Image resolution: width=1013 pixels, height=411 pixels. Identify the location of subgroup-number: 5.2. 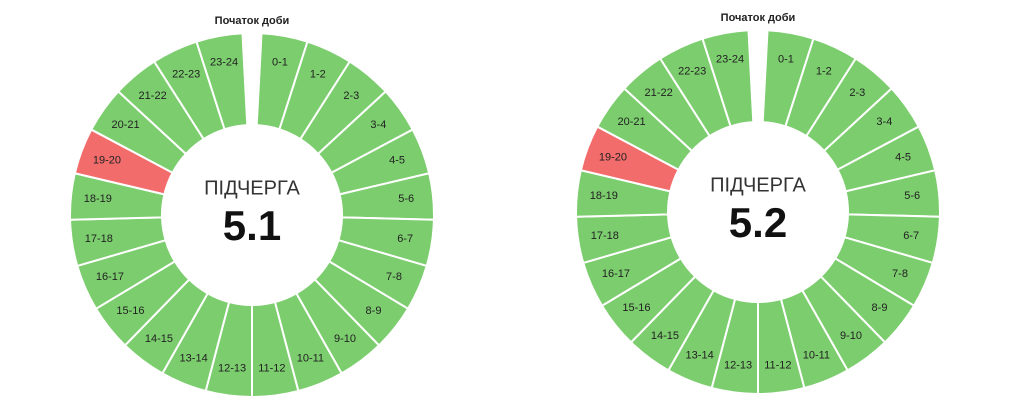
(758, 222).